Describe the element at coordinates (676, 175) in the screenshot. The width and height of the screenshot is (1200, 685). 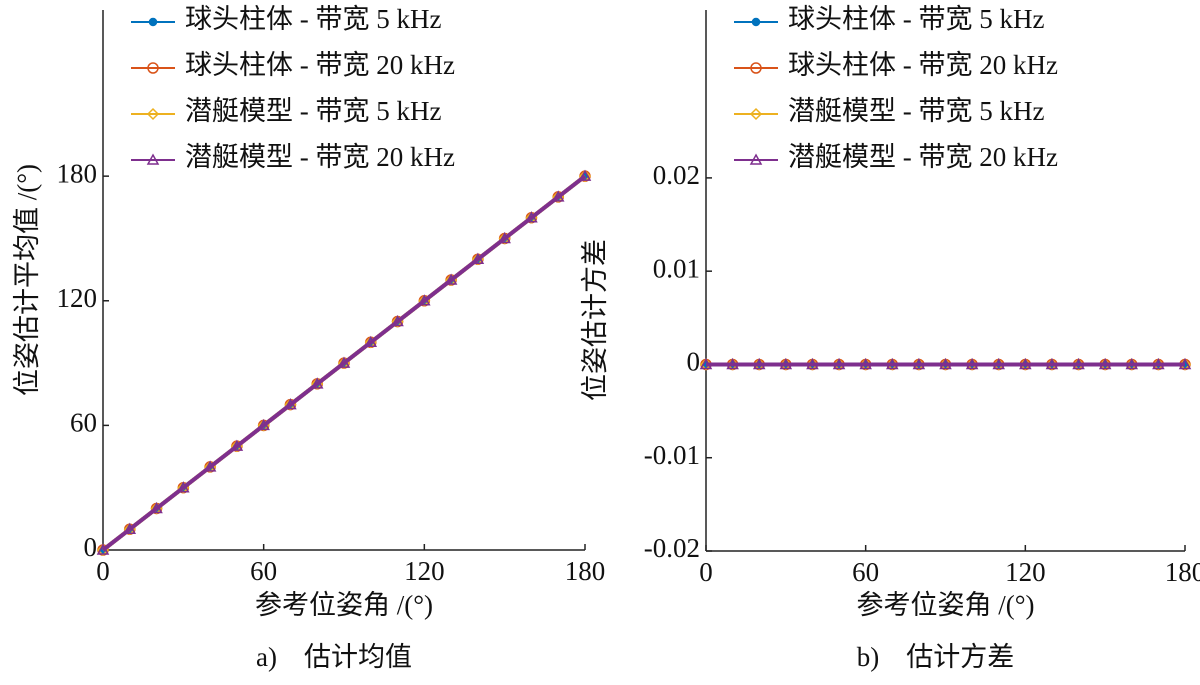
I see `y-tick-label: 0.02` at that location.